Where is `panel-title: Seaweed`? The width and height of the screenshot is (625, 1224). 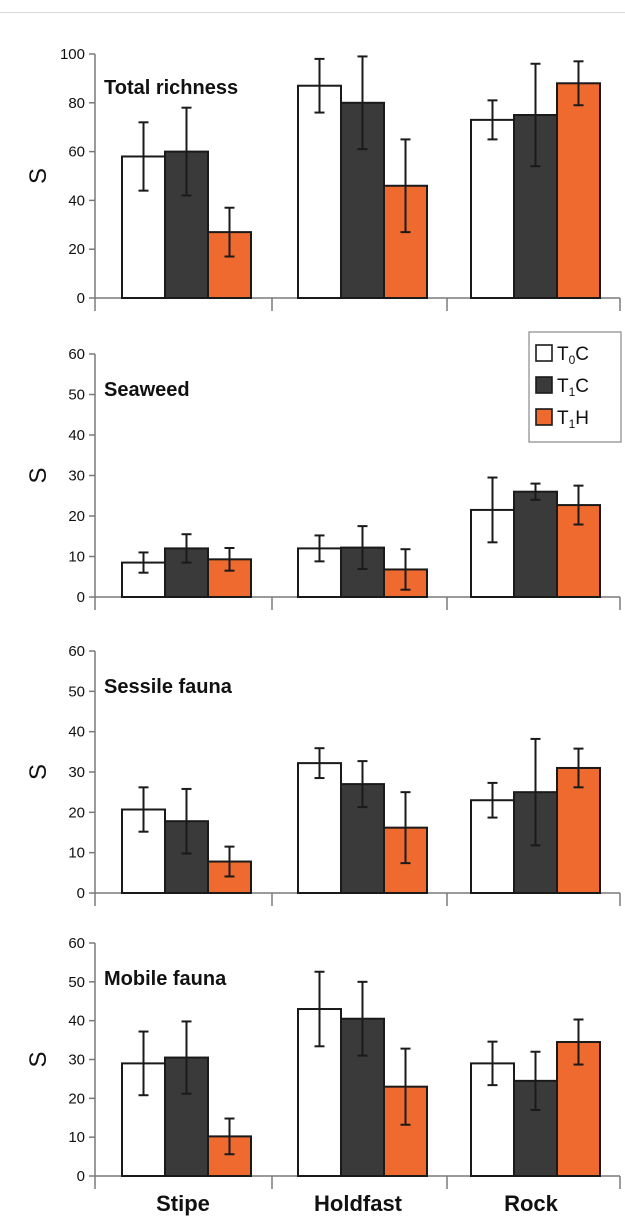
panel-title: Seaweed is located at coordinates (147, 390).